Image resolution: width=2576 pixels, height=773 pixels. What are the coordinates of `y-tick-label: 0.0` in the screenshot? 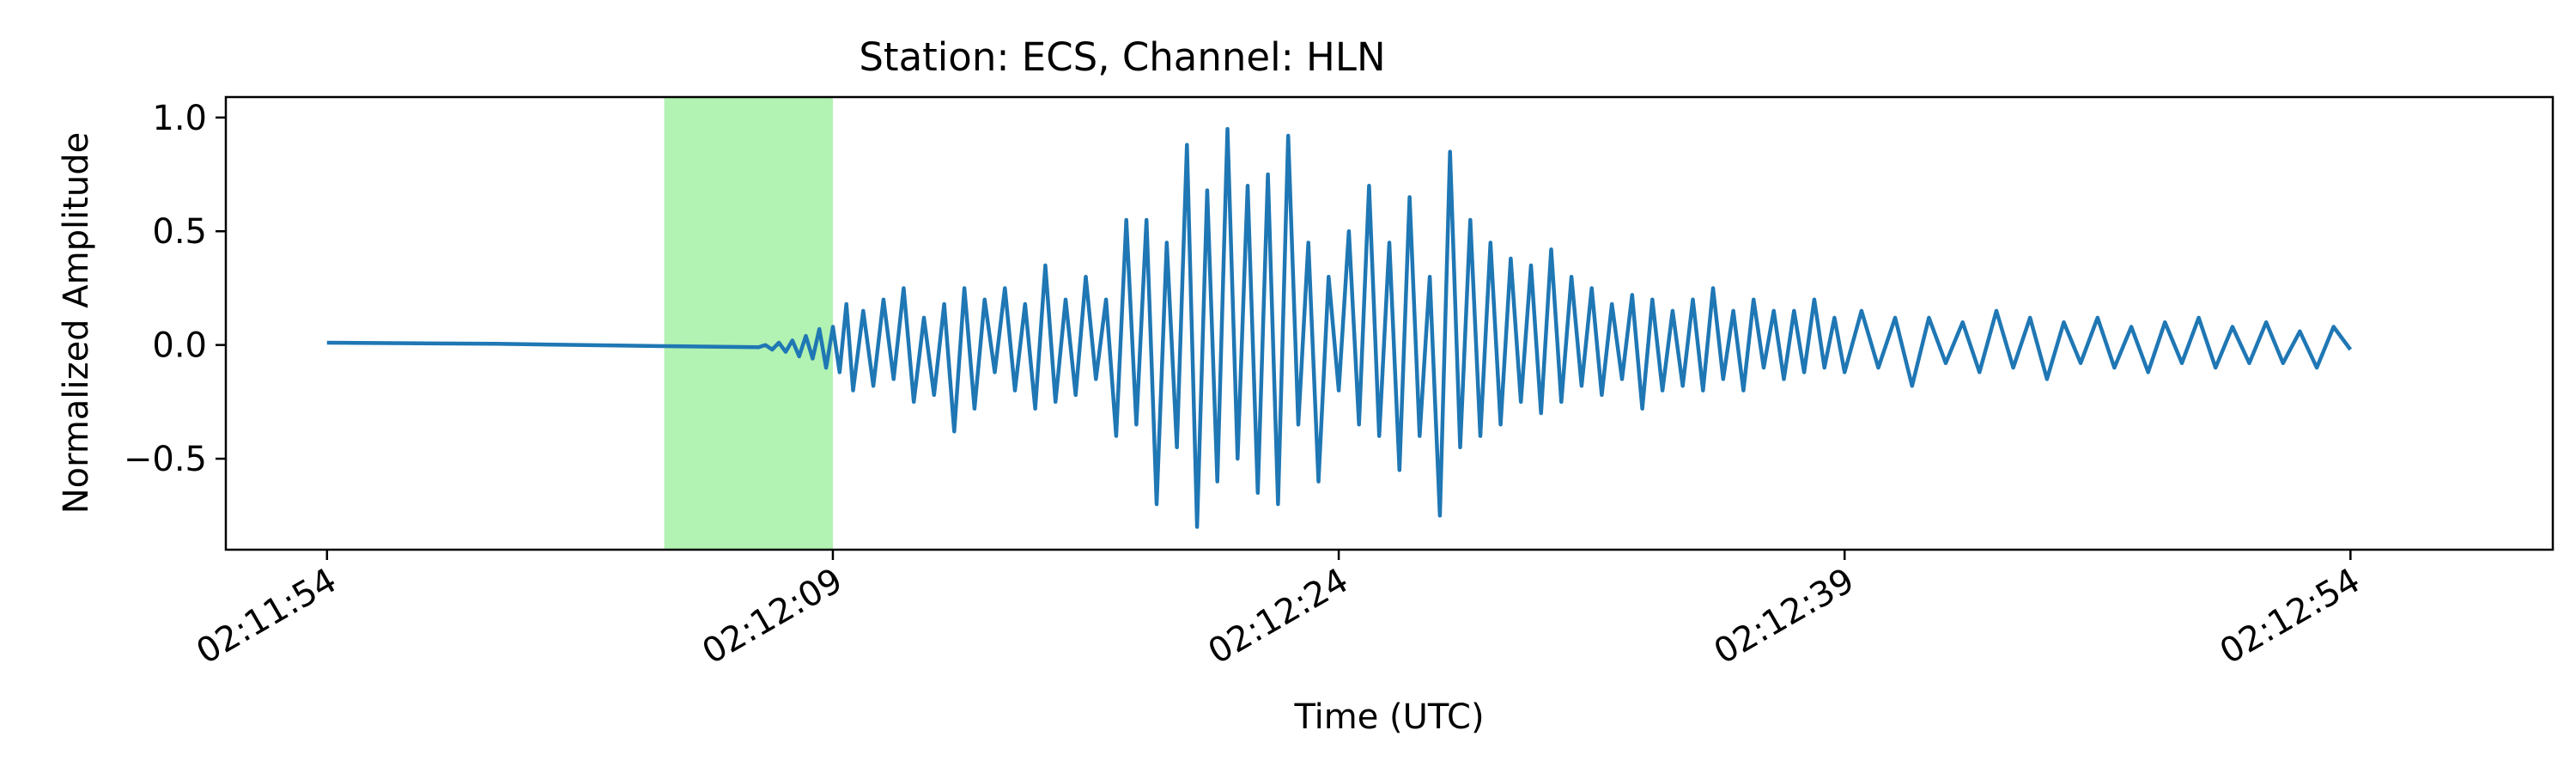 It's located at (180, 346).